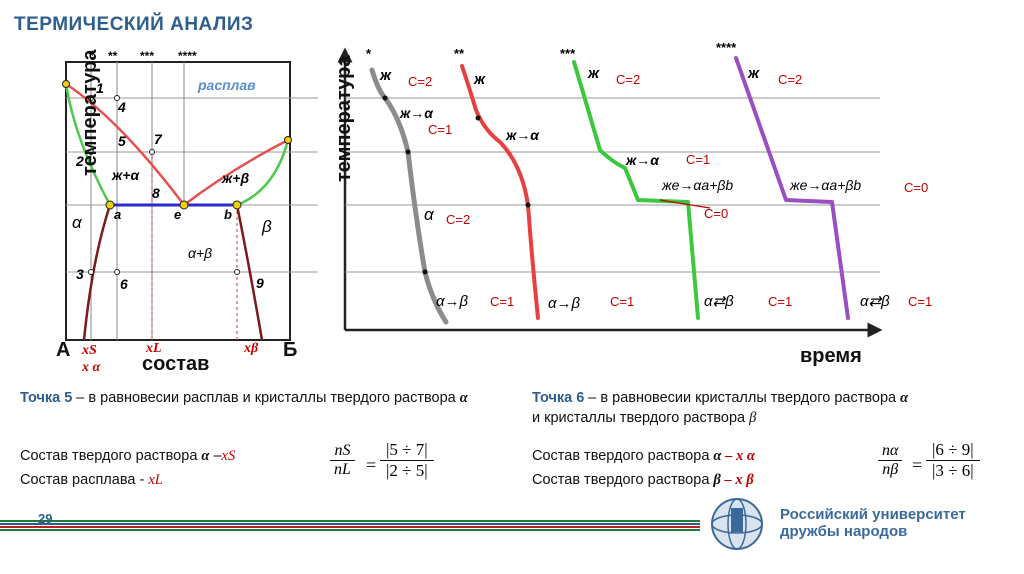 This screenshot has width=1024, height=574. Describe the element at coordinates (623, 480) in the screenshot. I see `right-line2-a: Состав твердого раствора` at that location.